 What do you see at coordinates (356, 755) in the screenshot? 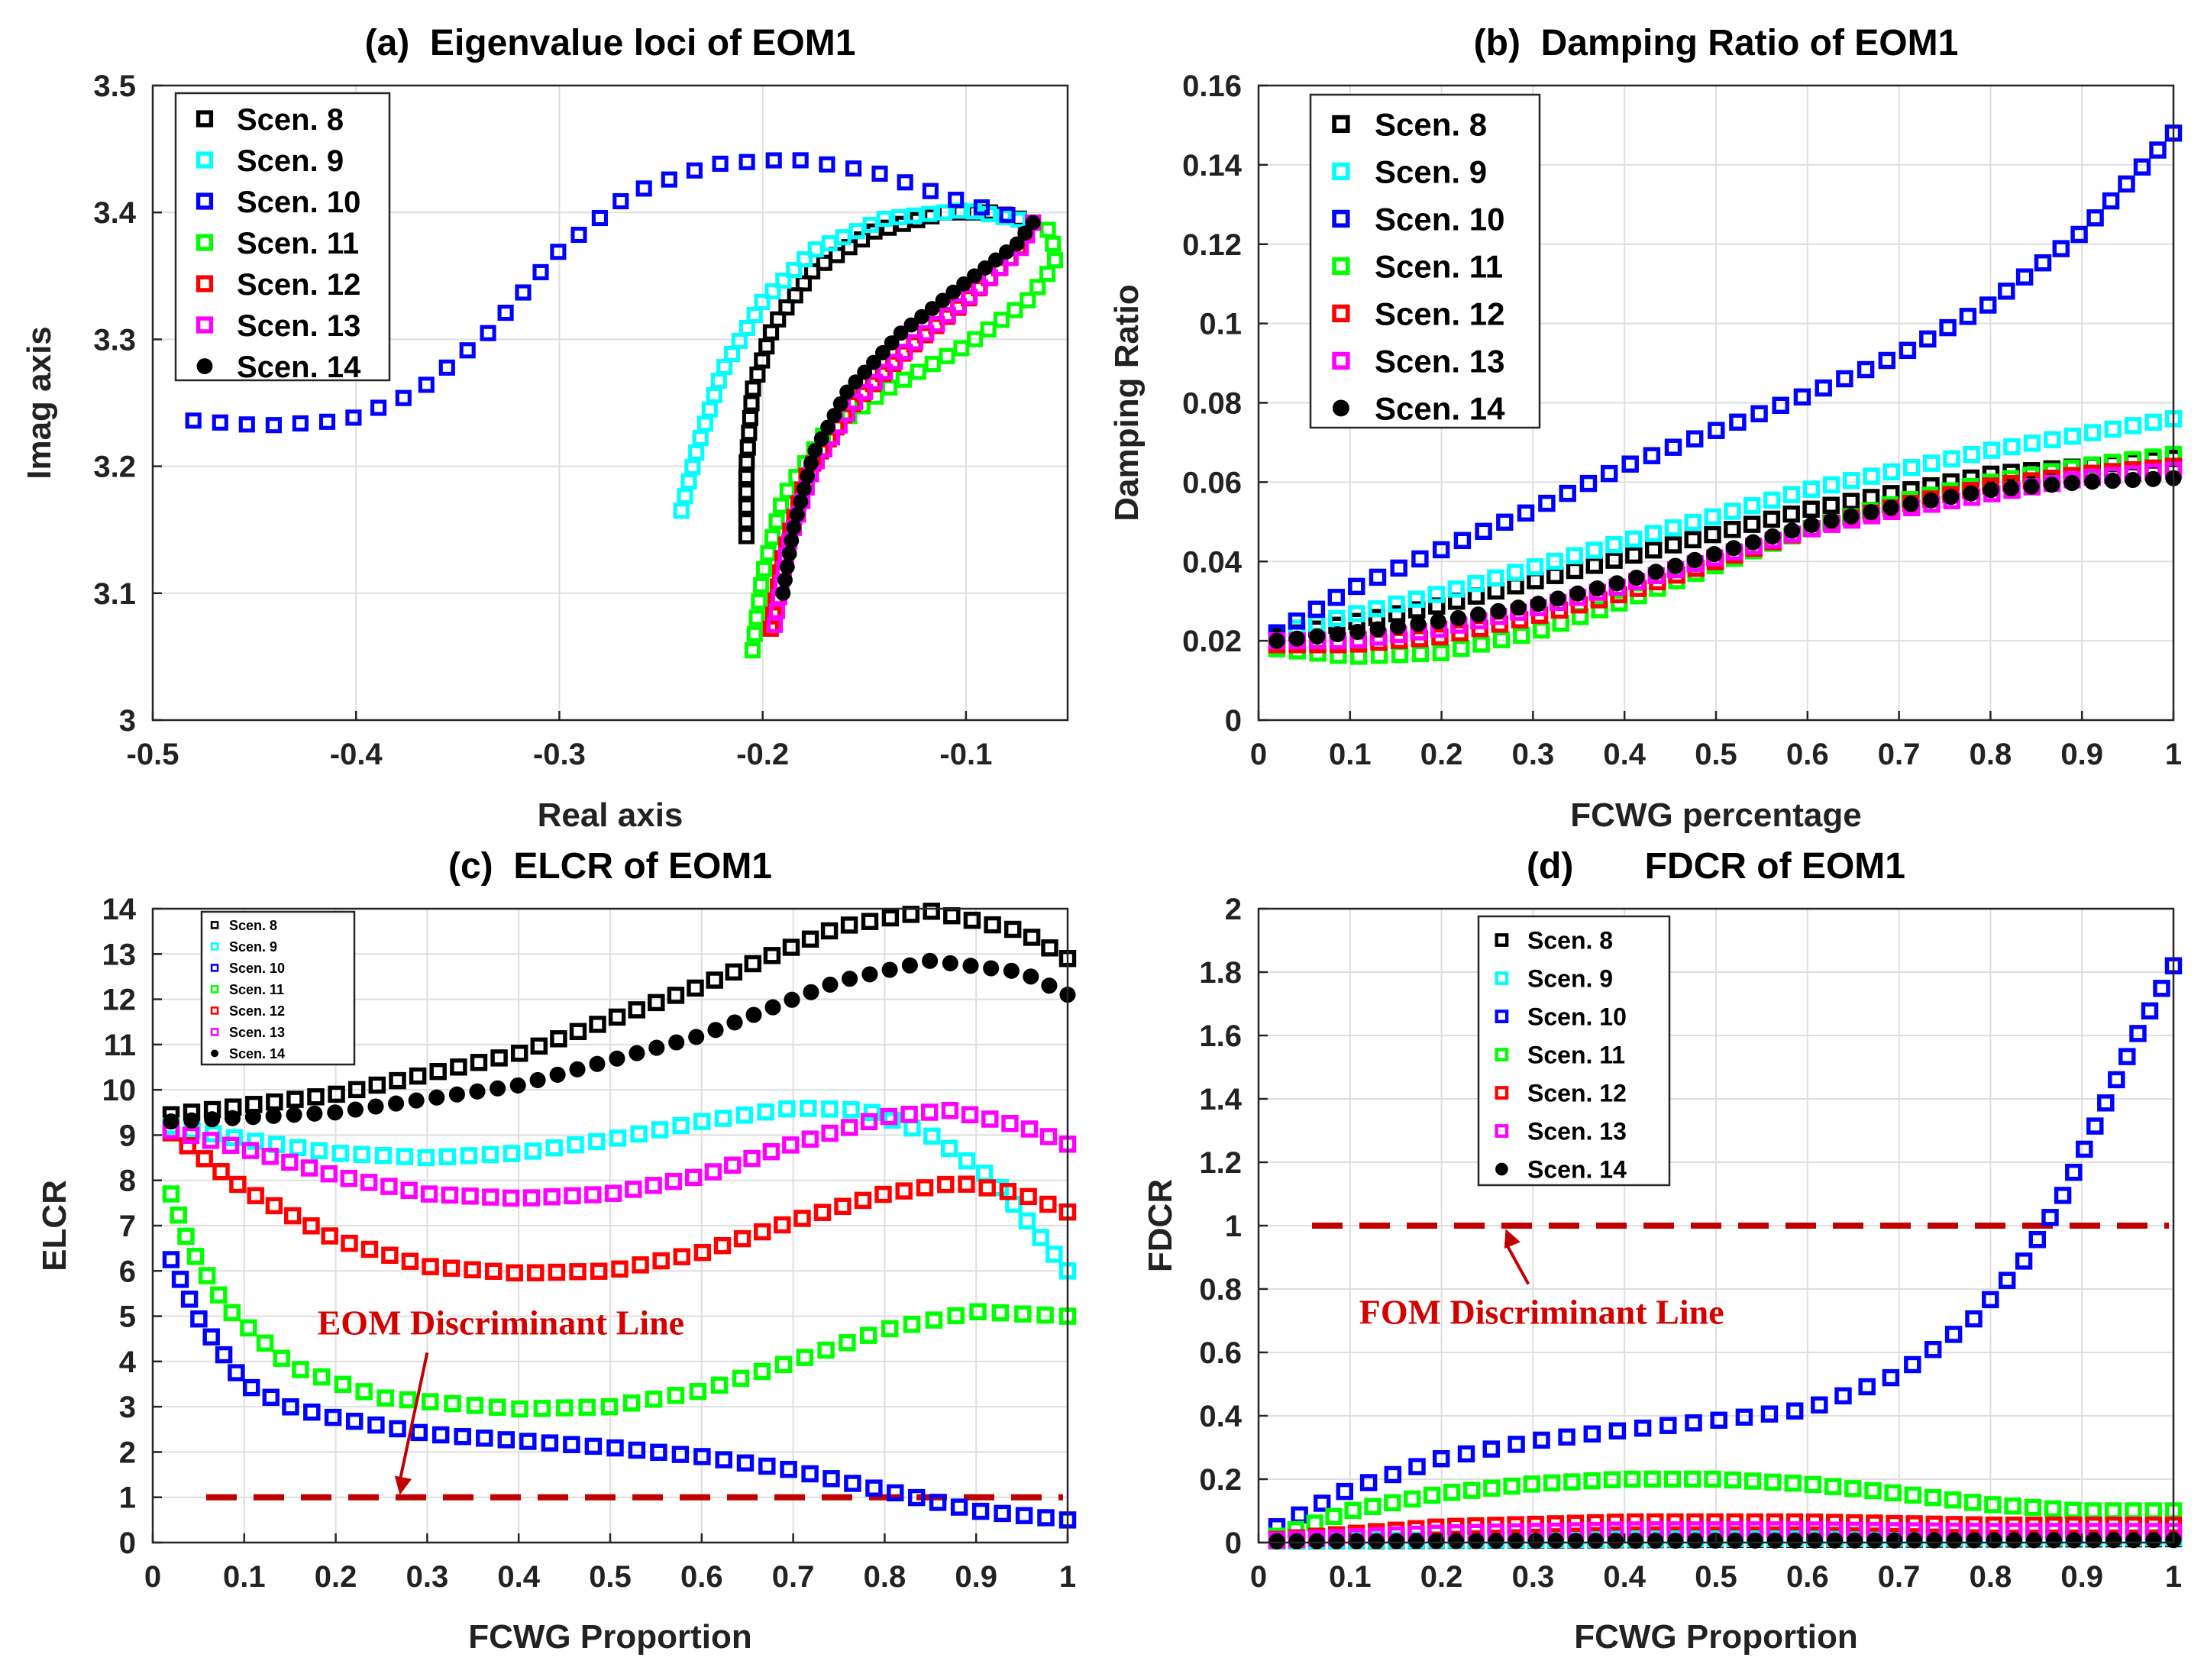
I see `x-tick-label: -0.4` at bounding box center [356, 755].